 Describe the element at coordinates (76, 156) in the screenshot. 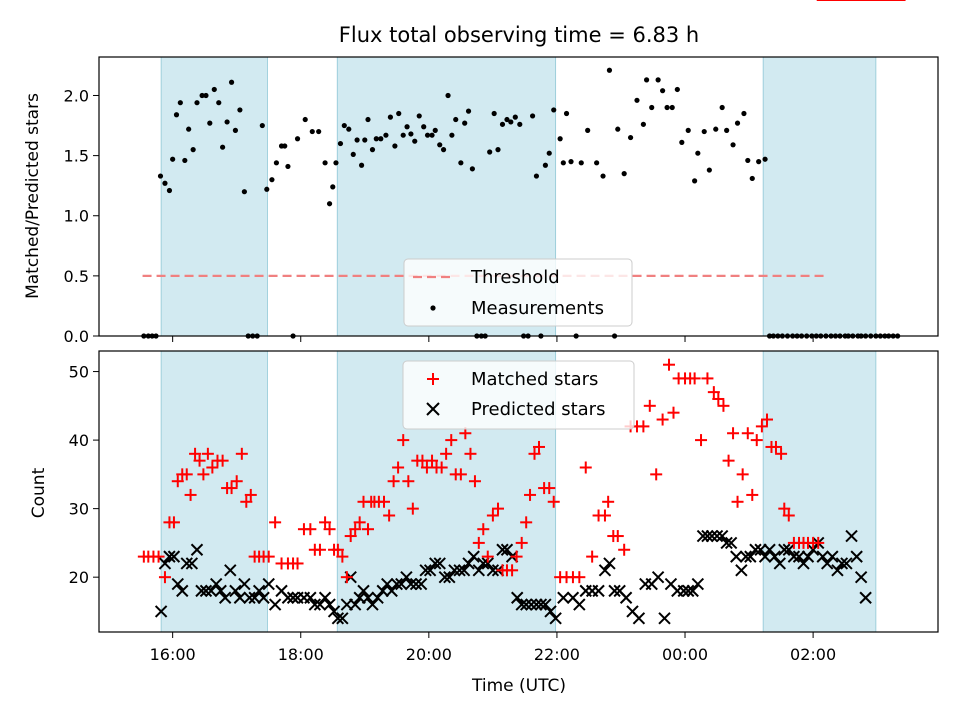

I see `top-y-tick-label: 1.5` at that location.